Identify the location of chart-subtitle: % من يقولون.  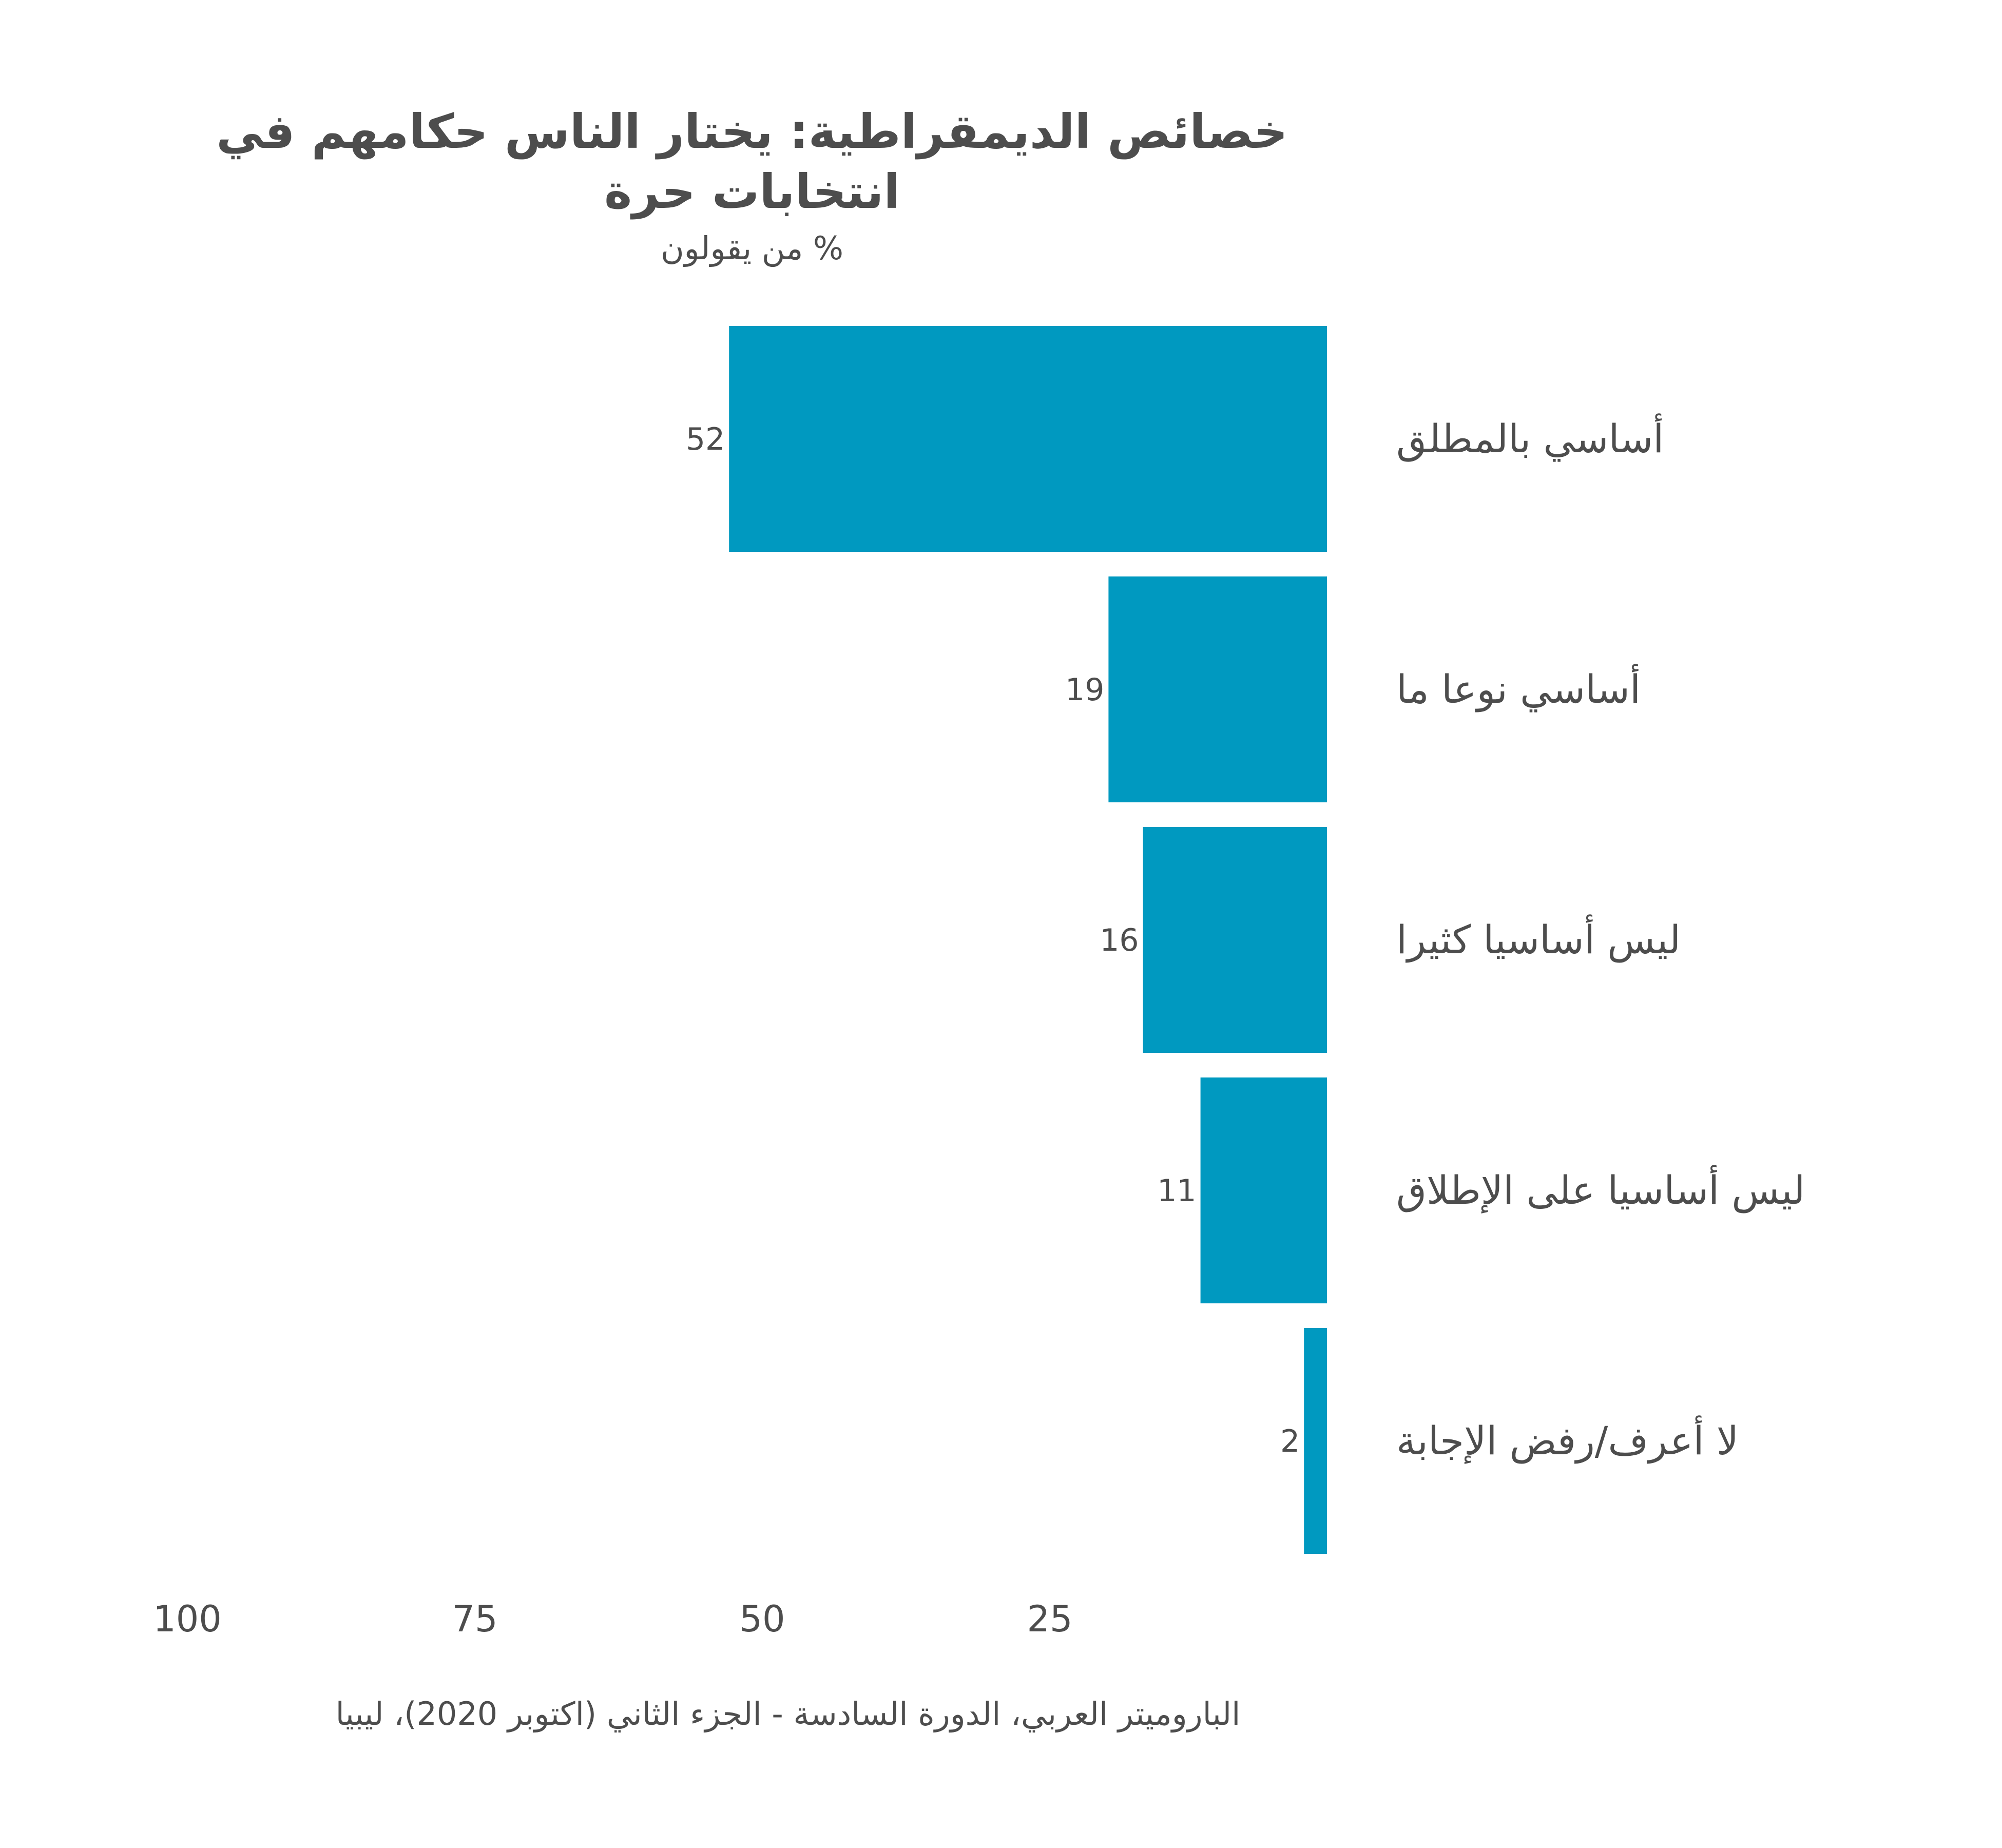
(752, 248).